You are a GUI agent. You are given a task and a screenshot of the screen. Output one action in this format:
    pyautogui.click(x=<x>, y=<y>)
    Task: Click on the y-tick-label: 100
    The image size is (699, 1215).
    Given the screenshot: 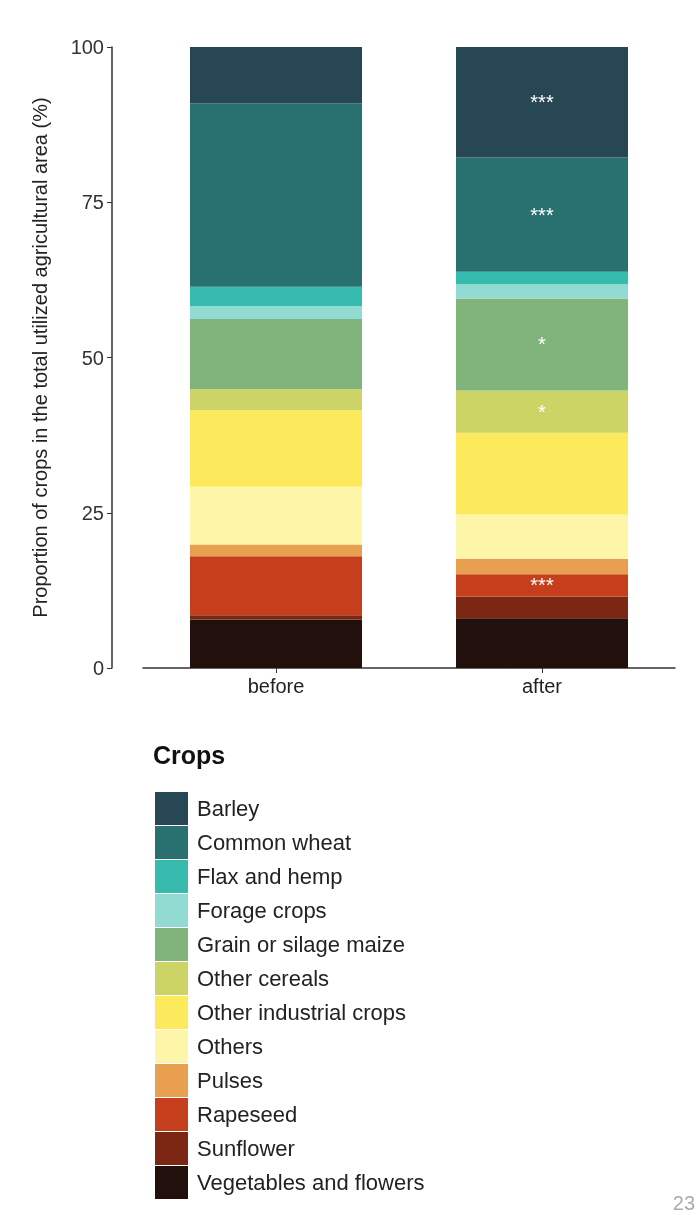 What is the action you would take?
    pyautogui.click(x=87, y=47)
    